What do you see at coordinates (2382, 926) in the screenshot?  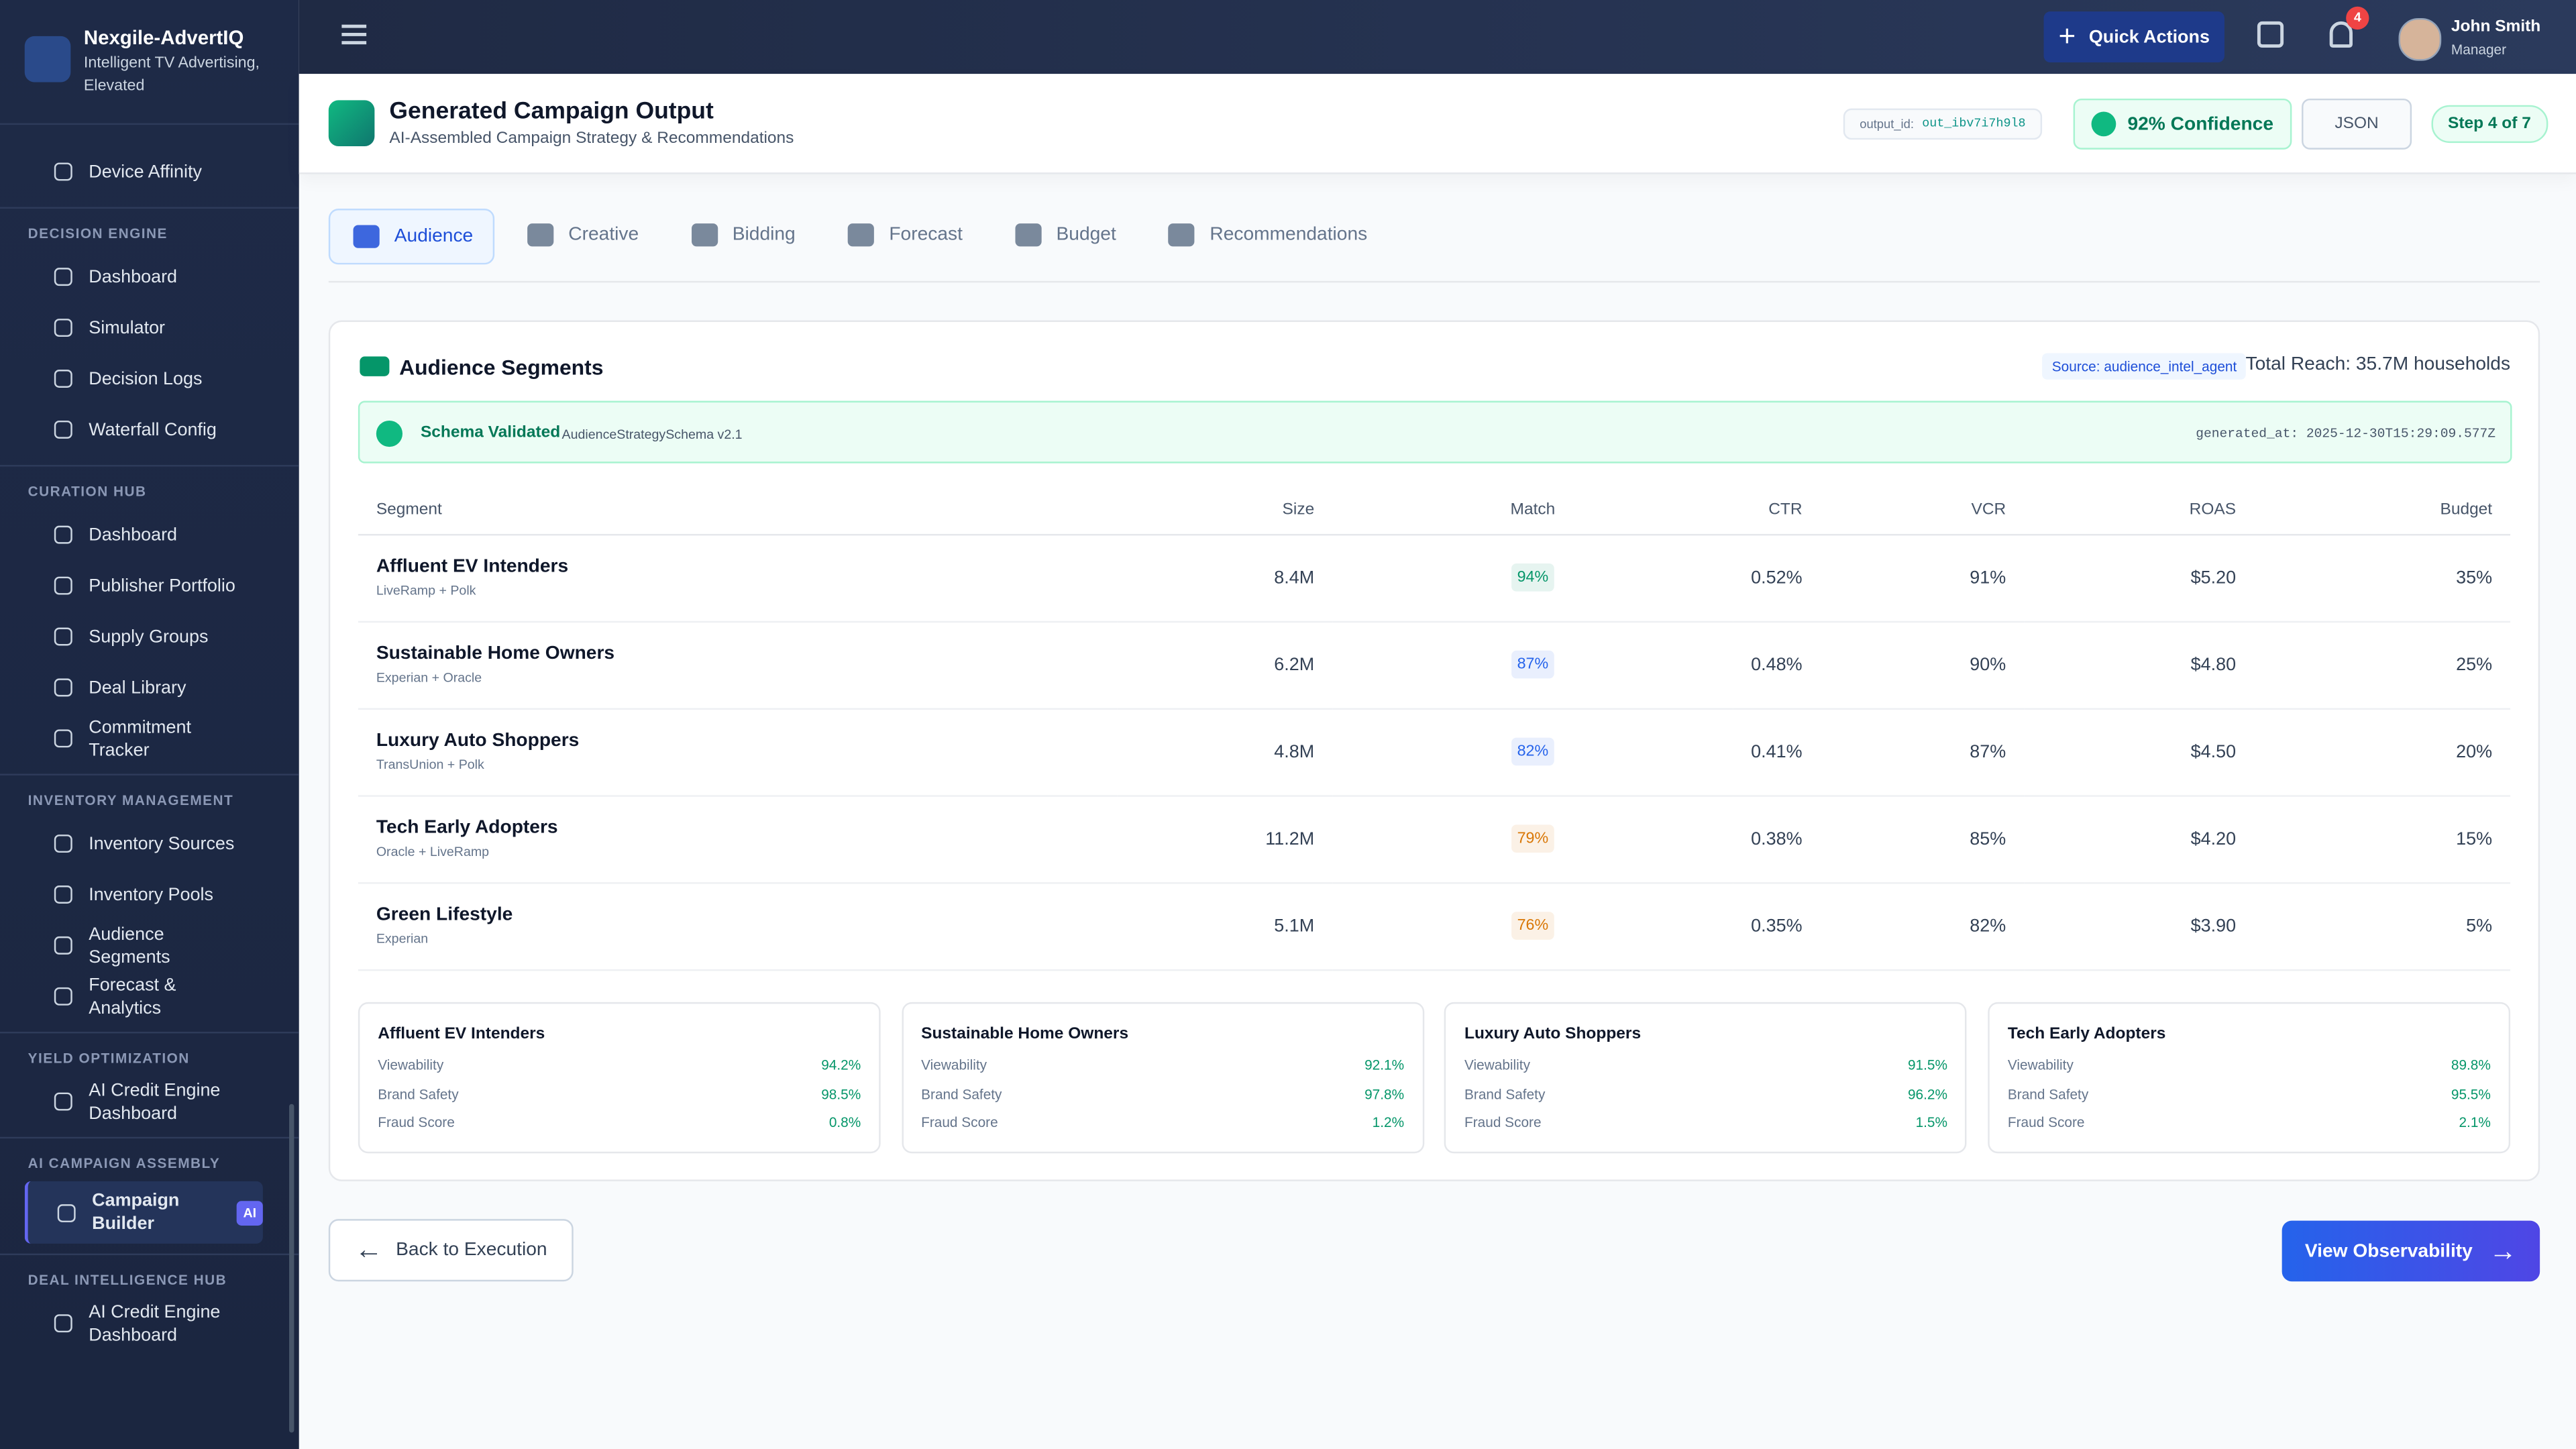 I see `budget-cell: 5%` at bounding box center [2382, 926].